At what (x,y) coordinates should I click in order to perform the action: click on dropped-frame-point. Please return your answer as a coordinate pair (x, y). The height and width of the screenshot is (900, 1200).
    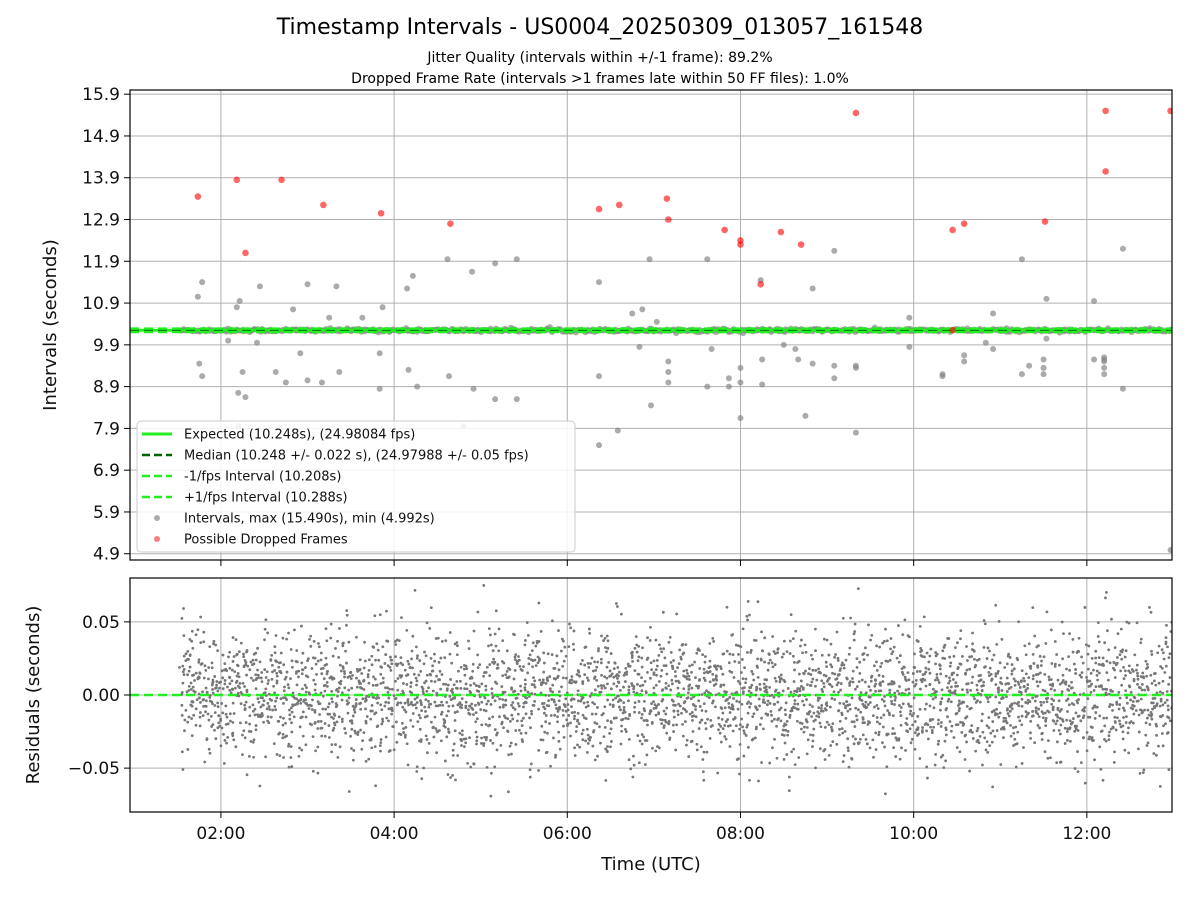
    Looking at the image, I should click on (1105, 171).